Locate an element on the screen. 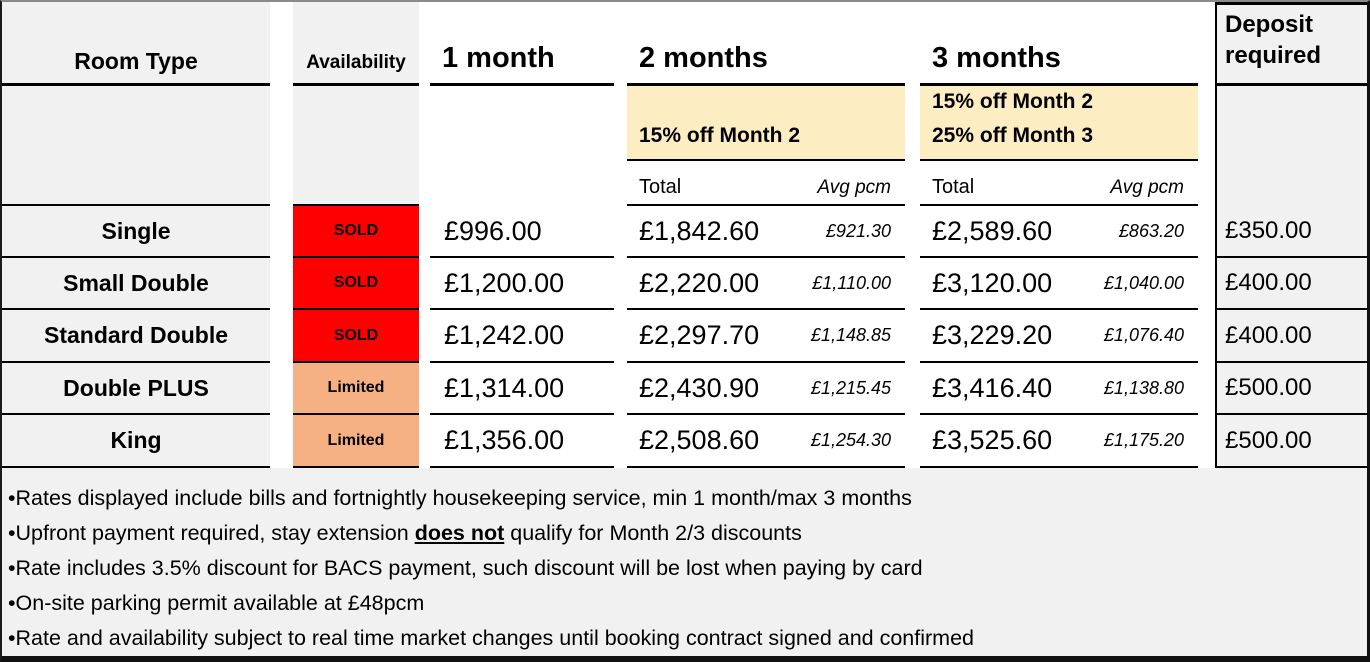 The height and width of the screenshot is (662, 1370). three-months-price-cell: £3,525.60 £1,175.20 is located at coordinates (1059, 441).